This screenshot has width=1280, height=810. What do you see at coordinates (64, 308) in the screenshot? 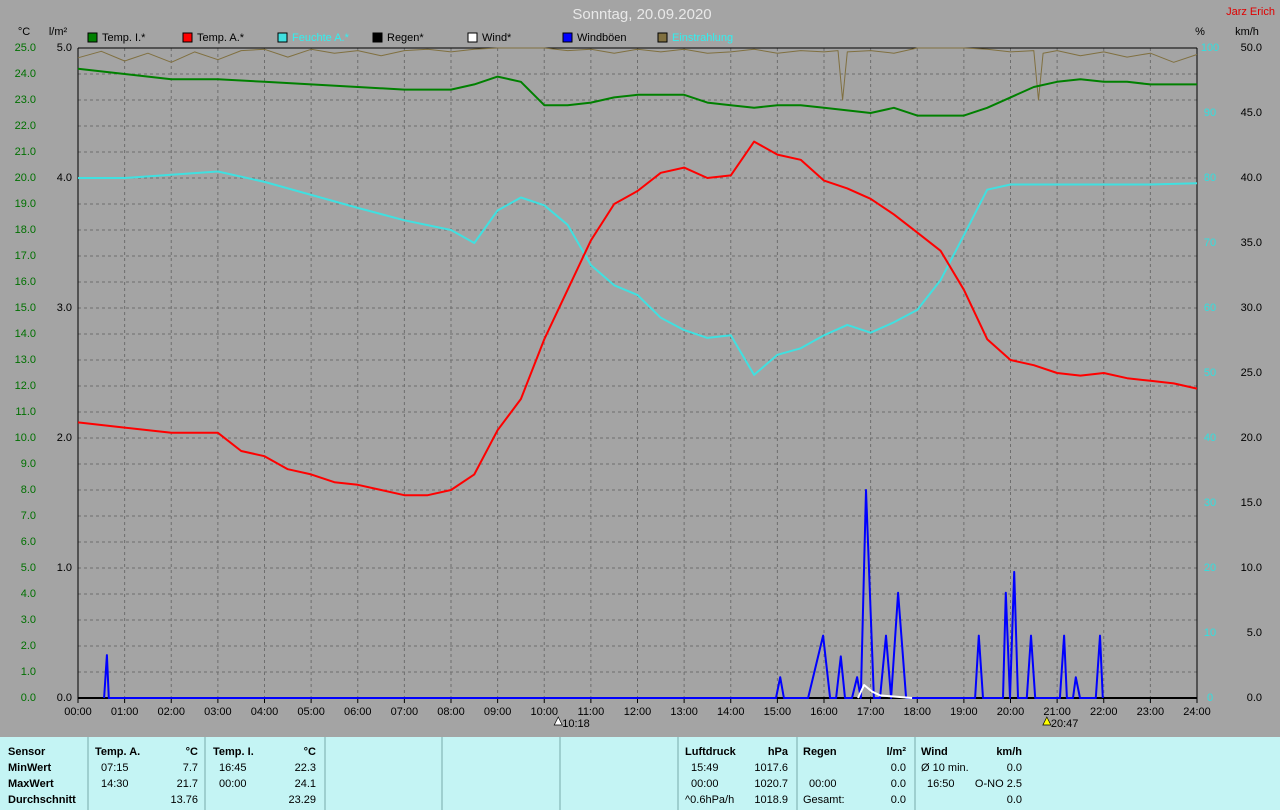
I see `y3-tick-label: 3.0` at bounding box center [64, 308].